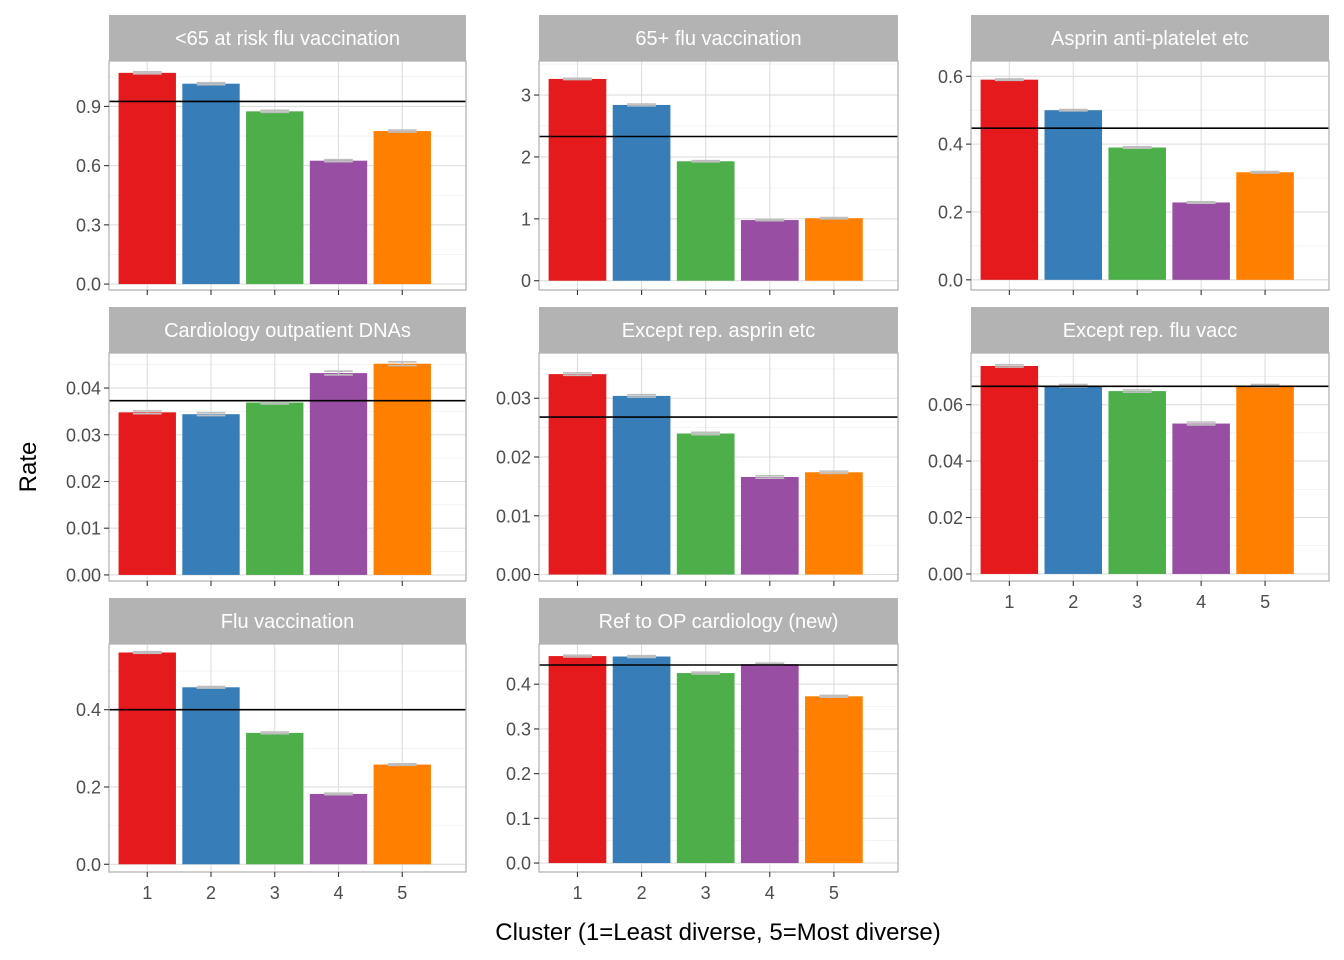  I want to click on panel-5: Except rep. asprin etc 0.00 0.01 0.02 0.03, so click(697, 446).